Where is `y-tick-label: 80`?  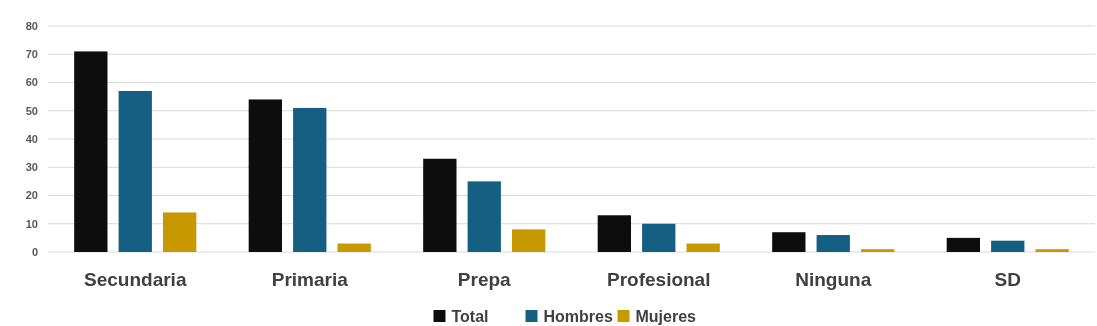 y-tick-label: 80 is located at coordinates (31, 25).